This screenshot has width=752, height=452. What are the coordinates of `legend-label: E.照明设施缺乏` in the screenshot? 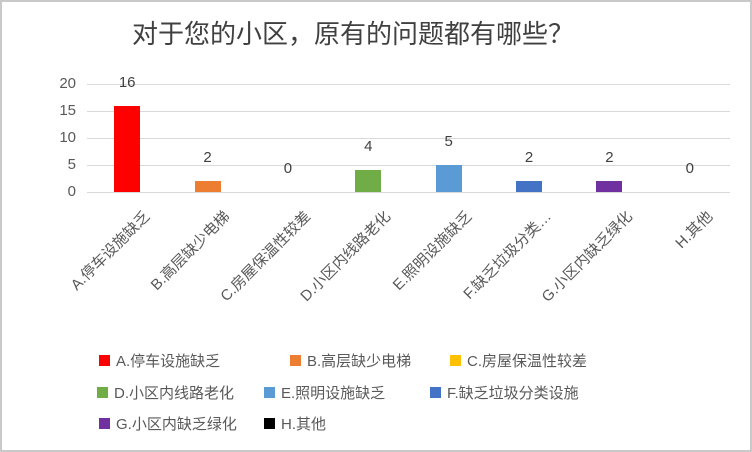 It's located at (333, 393).